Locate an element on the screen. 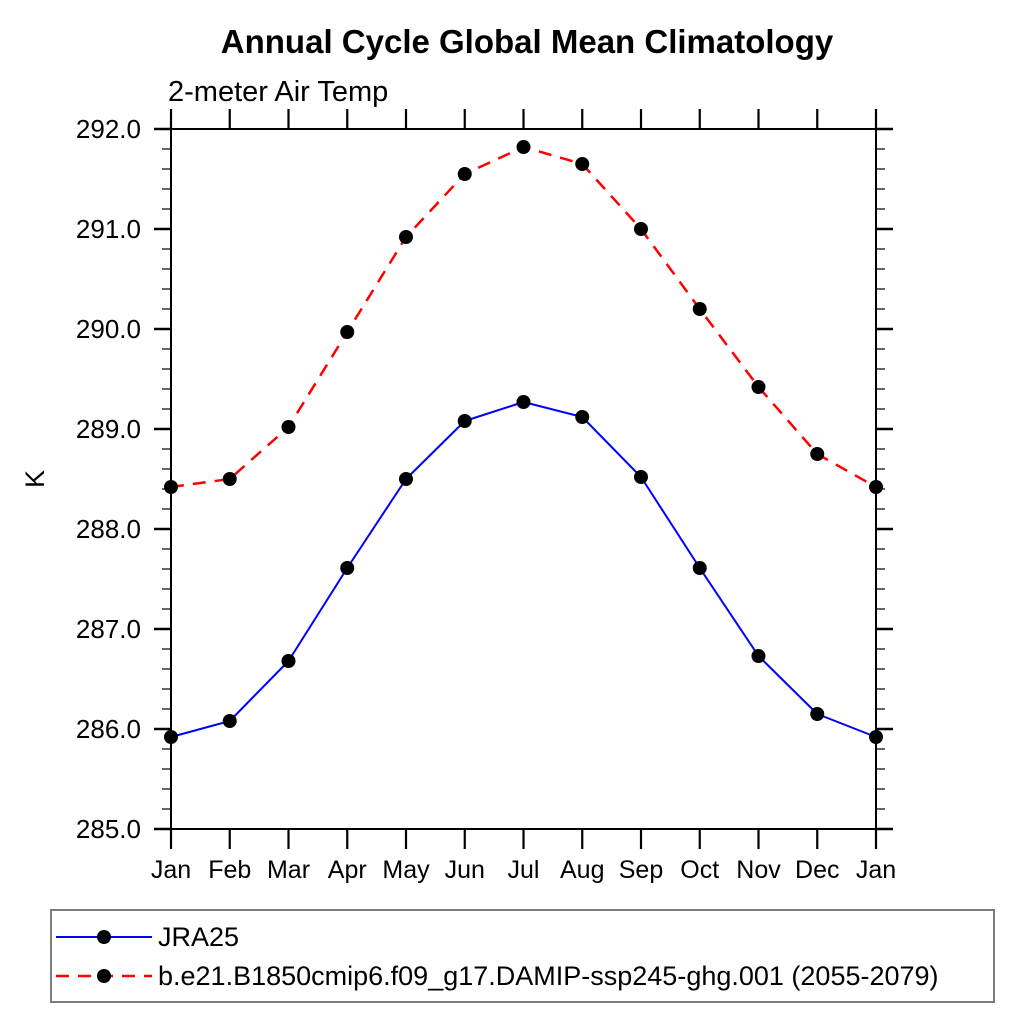 This screenshot has width=1024, height=1024. x-tick-label: Apr is located at coordinates (347, 870).